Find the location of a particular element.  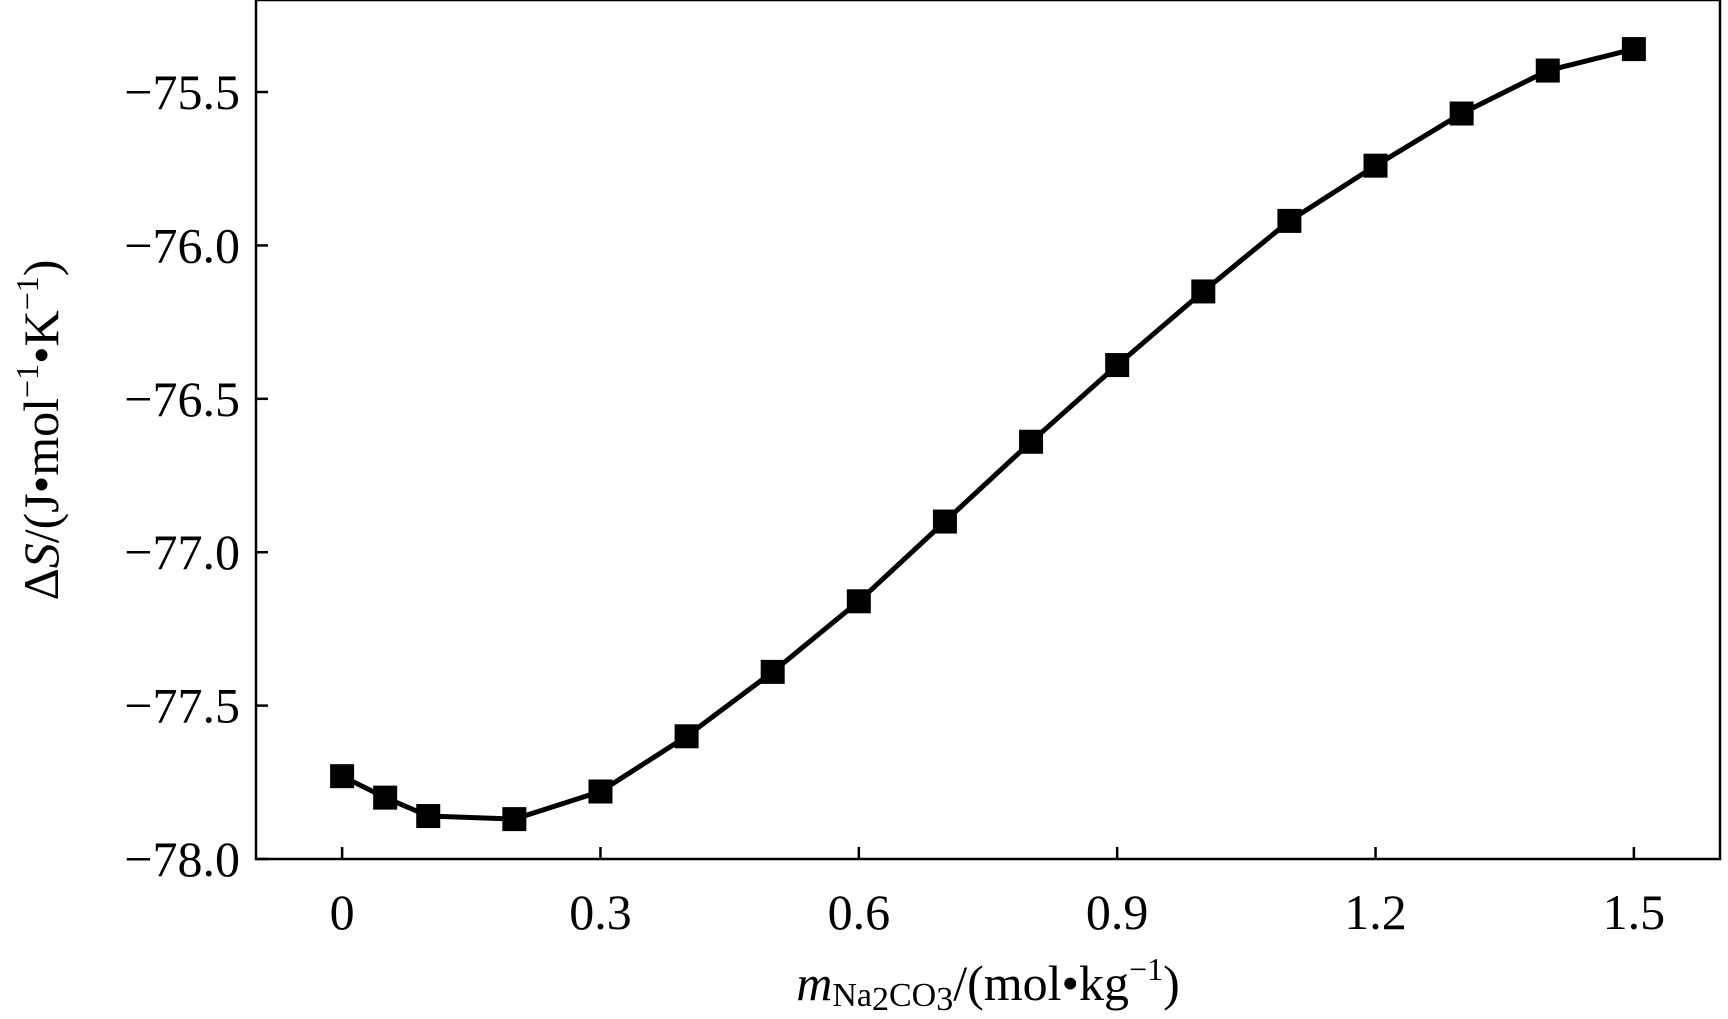

y-label-unit1: /(J•mol is located at coordinates (41, 470).